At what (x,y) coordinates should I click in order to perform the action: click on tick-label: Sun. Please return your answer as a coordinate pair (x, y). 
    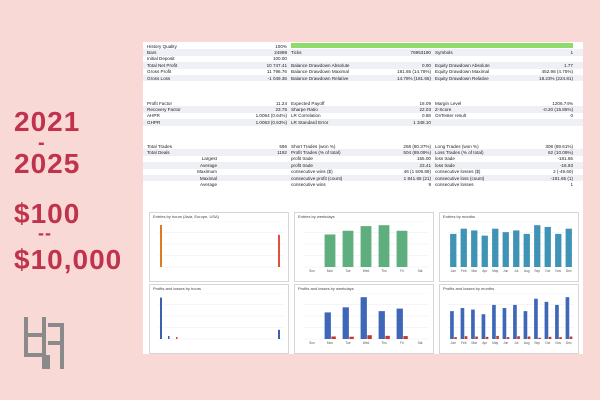
    Looking at the image, I should click on (312, 343).